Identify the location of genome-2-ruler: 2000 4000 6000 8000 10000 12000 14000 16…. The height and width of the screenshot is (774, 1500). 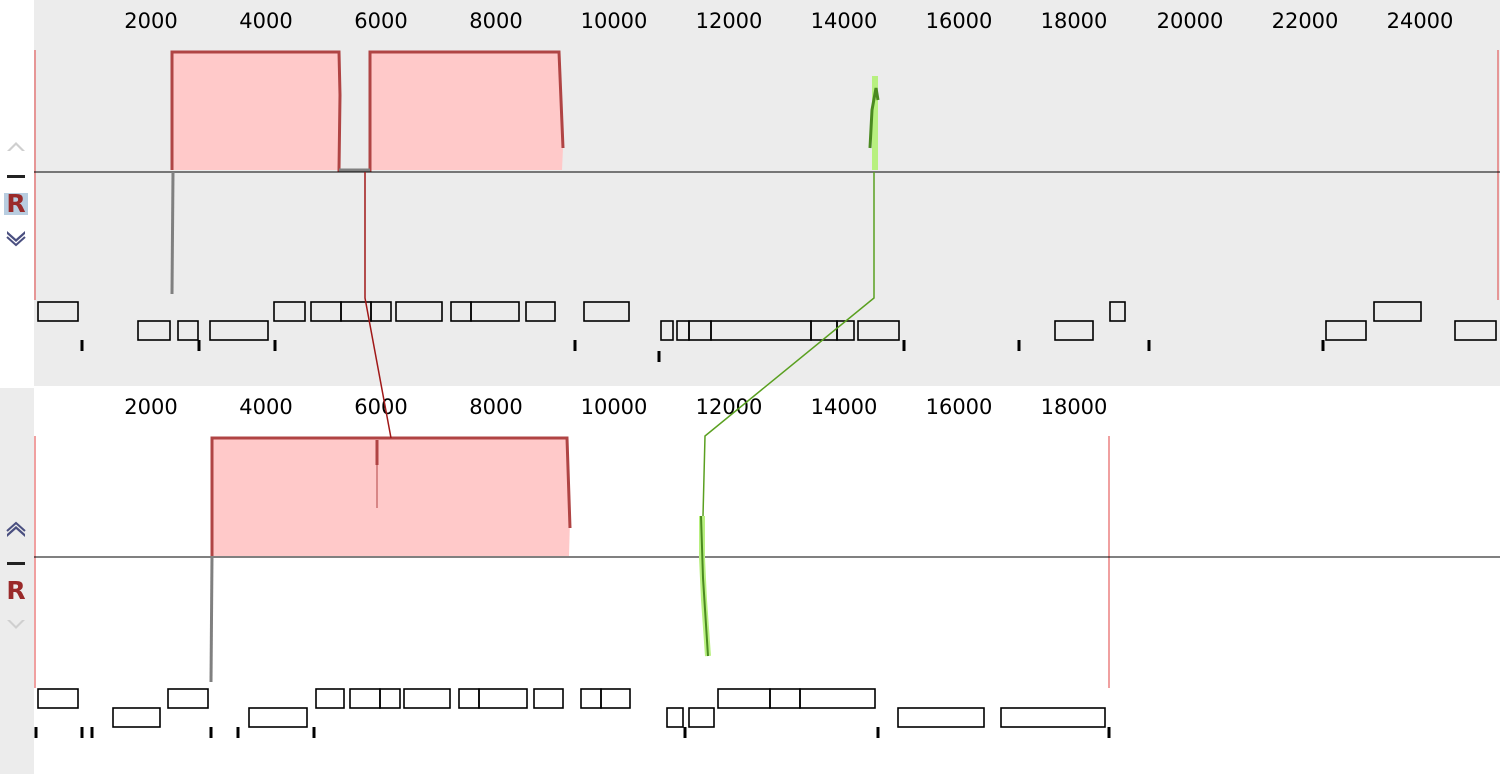
(615, 407).